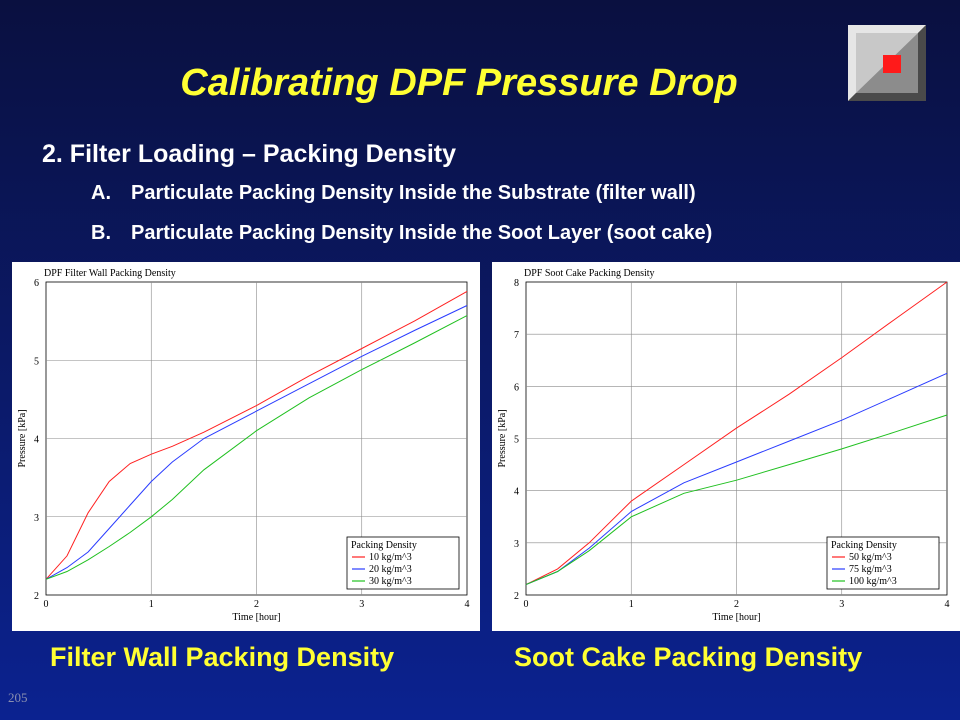  Describe the element at coordinates (870, 569) in the screenshot. I see `legend-item: 75 kg/m^3` at that location.